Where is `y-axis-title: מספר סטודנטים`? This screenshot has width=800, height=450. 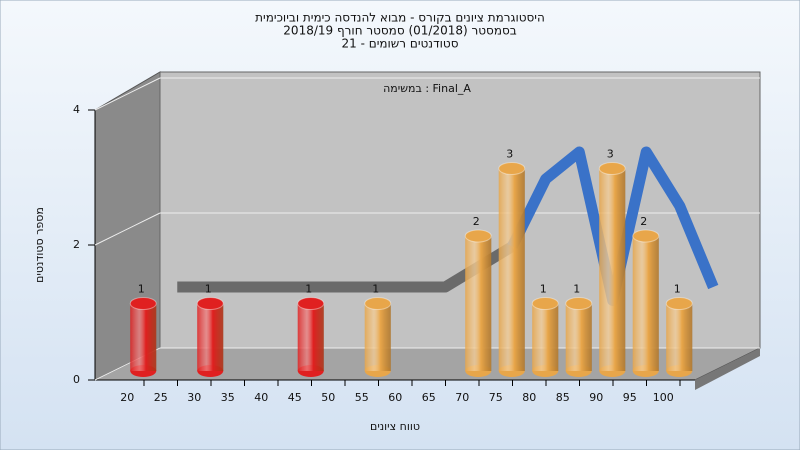 y-axis-title: מספר סטודנטים is located at coordinates (39, 245).